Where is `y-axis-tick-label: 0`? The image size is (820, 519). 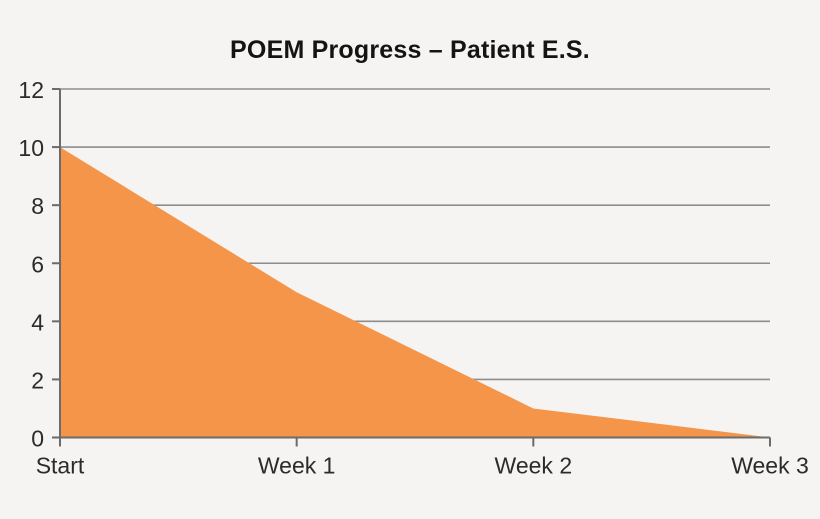 y-axis-tick-label: 0 is located at coordinates (37, 439).